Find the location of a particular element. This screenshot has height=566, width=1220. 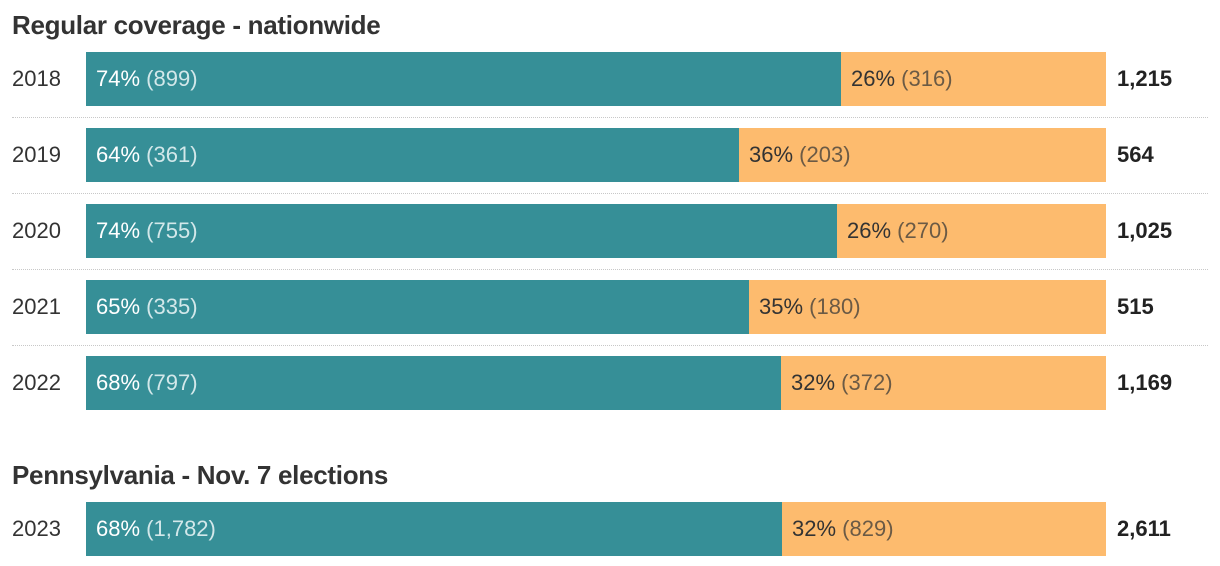

count-label: (180) is located at coordinates (832, 306).